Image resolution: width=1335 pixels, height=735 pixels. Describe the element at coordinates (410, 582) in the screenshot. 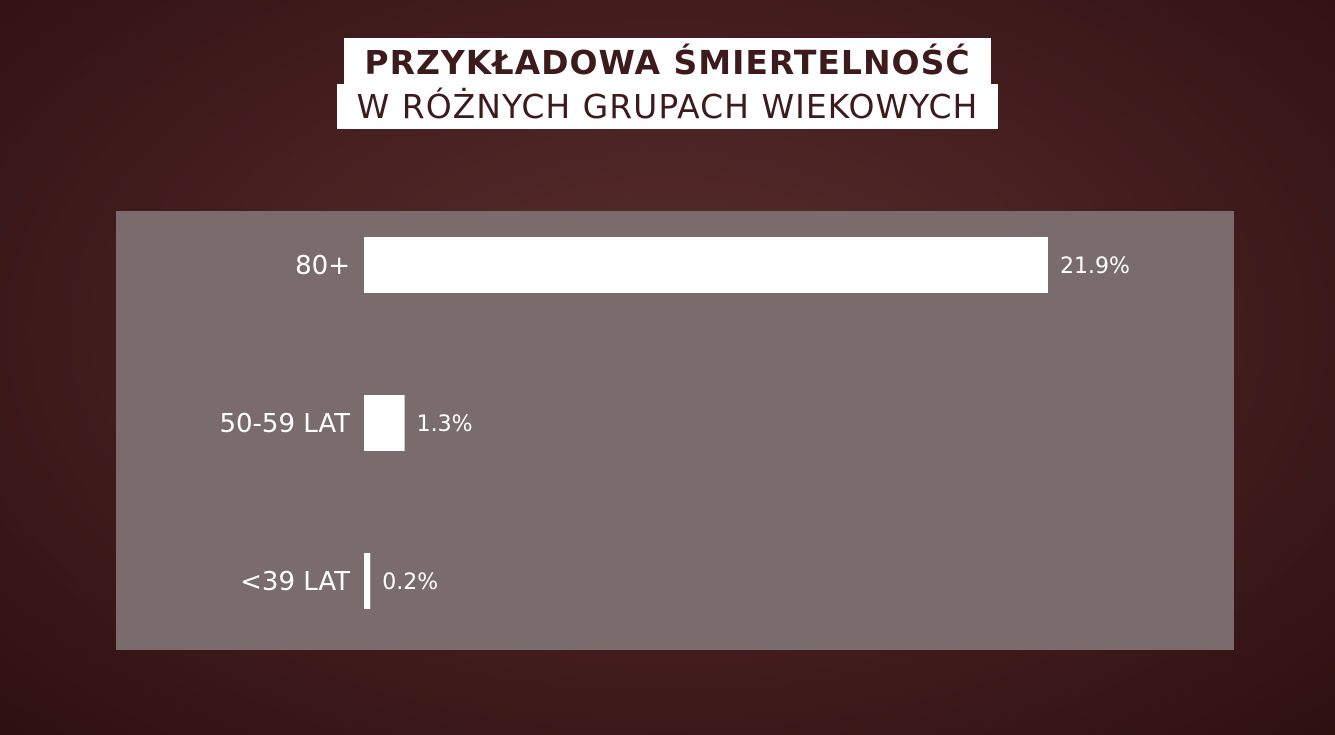

I see `value-label-2: 0.2%` at that location.